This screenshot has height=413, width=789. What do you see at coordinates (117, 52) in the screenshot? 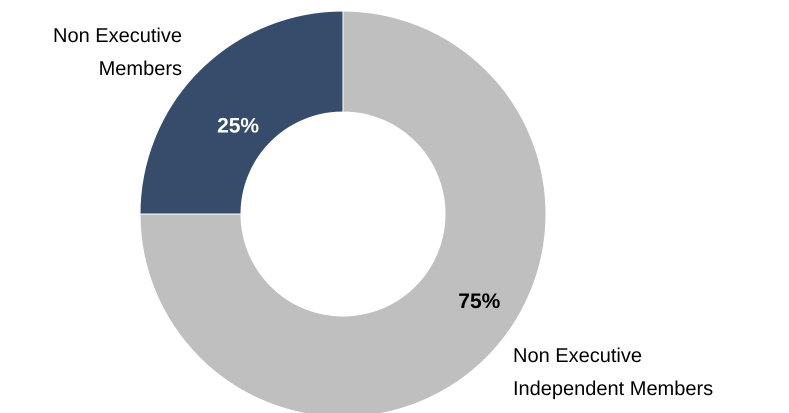
I see `slice-label: Non Executive Members` at bounding box center [117, 52].